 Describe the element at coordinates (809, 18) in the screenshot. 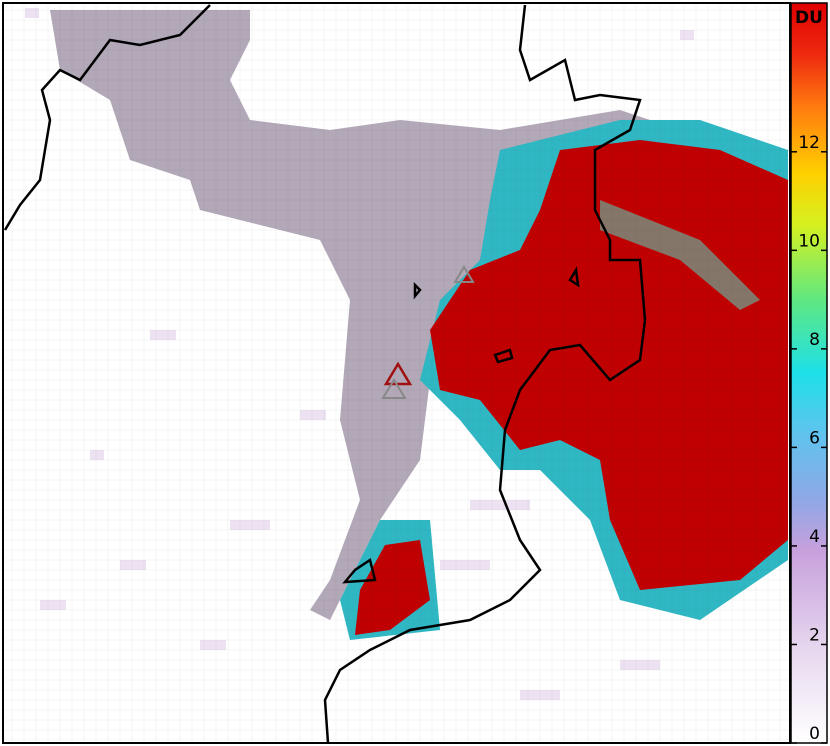

I see `colorbar-label: DU` at that location.